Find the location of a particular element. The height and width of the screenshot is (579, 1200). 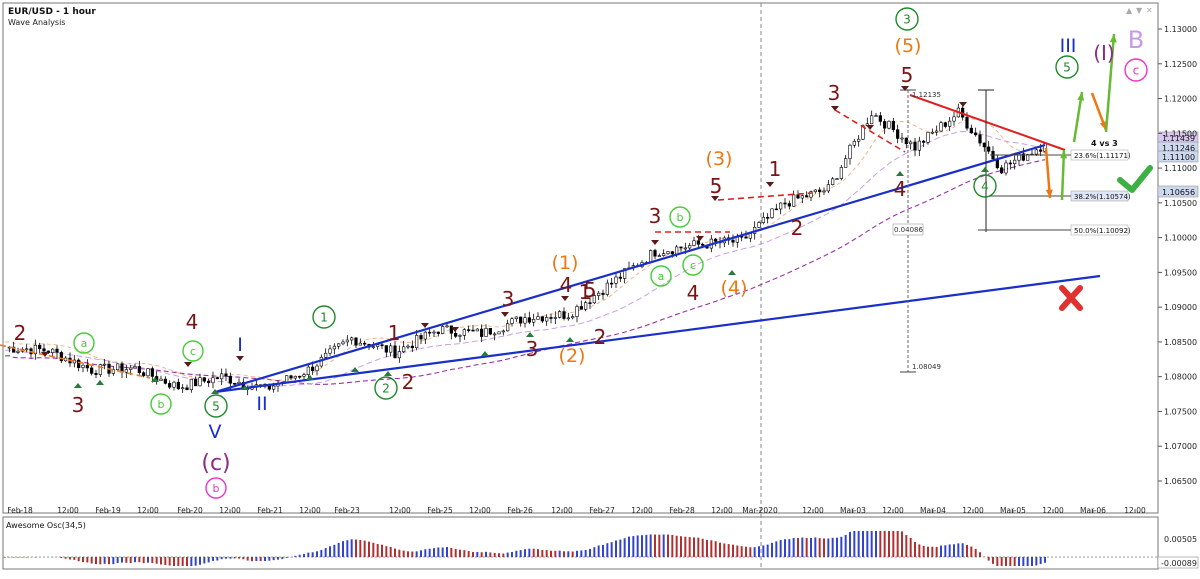

wave-label-lime: a is located at coordinates (661, 276).